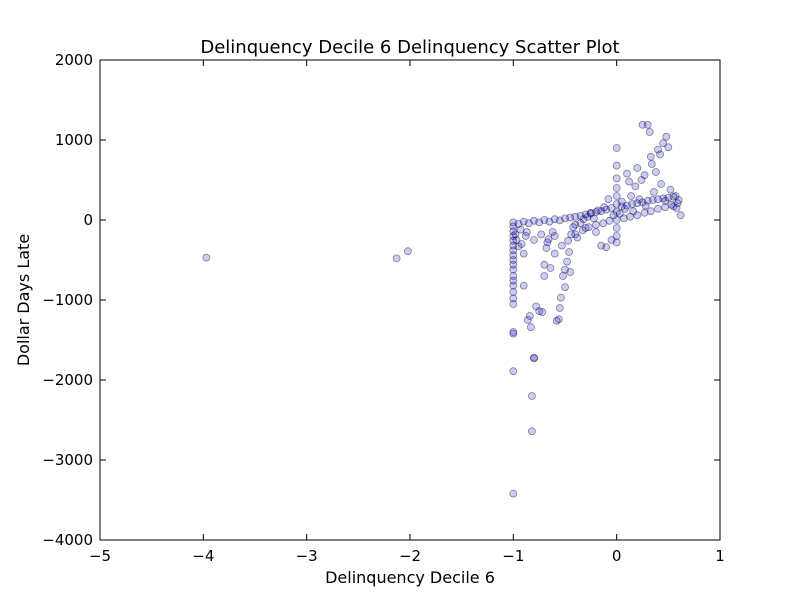 Image resolution: width=800 pixels, height=600 pixels. Describe the element at coordinates (307, 556) in the screenshot. I see `x-tick-label: −3` at that location.